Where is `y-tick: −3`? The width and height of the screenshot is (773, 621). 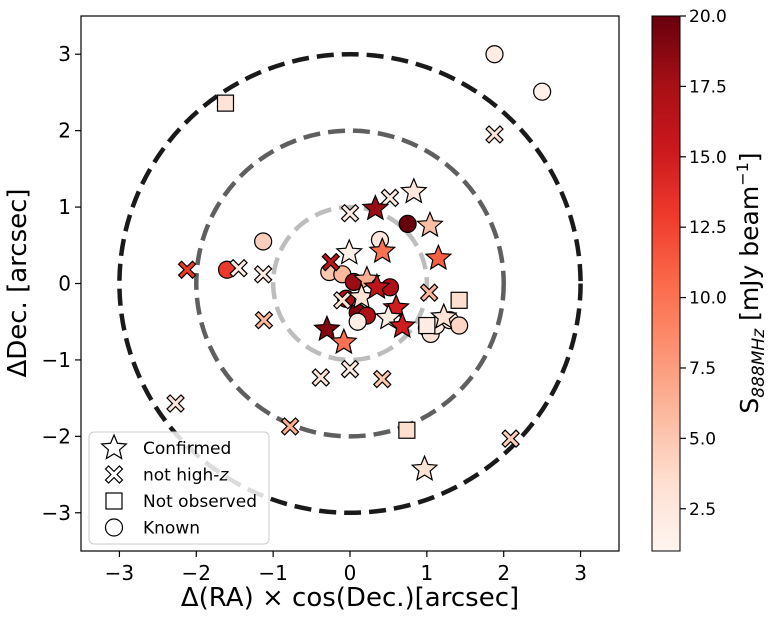 y-tick: −3 is located at coordinates (61, 513).